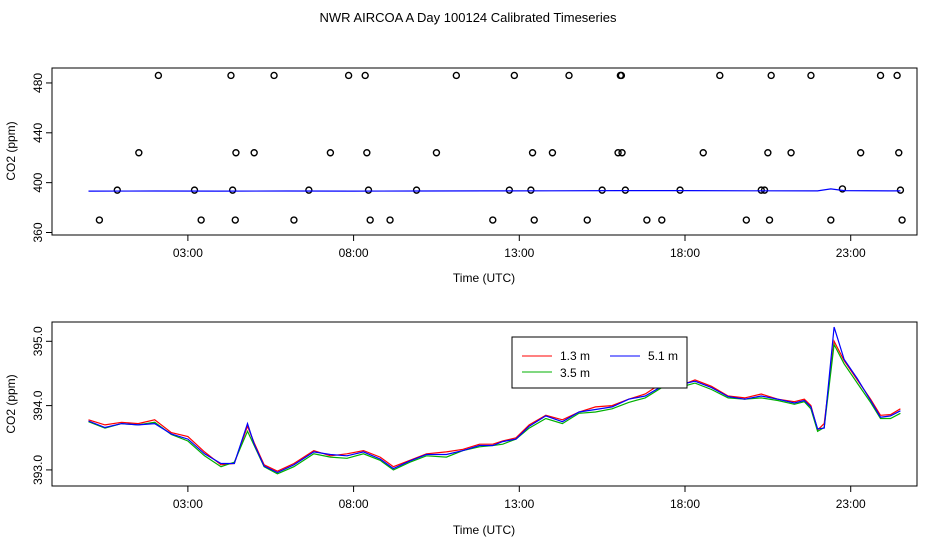  What do you see at coordinates (38, 405) in the screenshot?
I see `bottom-y-tick-label: 394.0` at bounding box center [38, 405].